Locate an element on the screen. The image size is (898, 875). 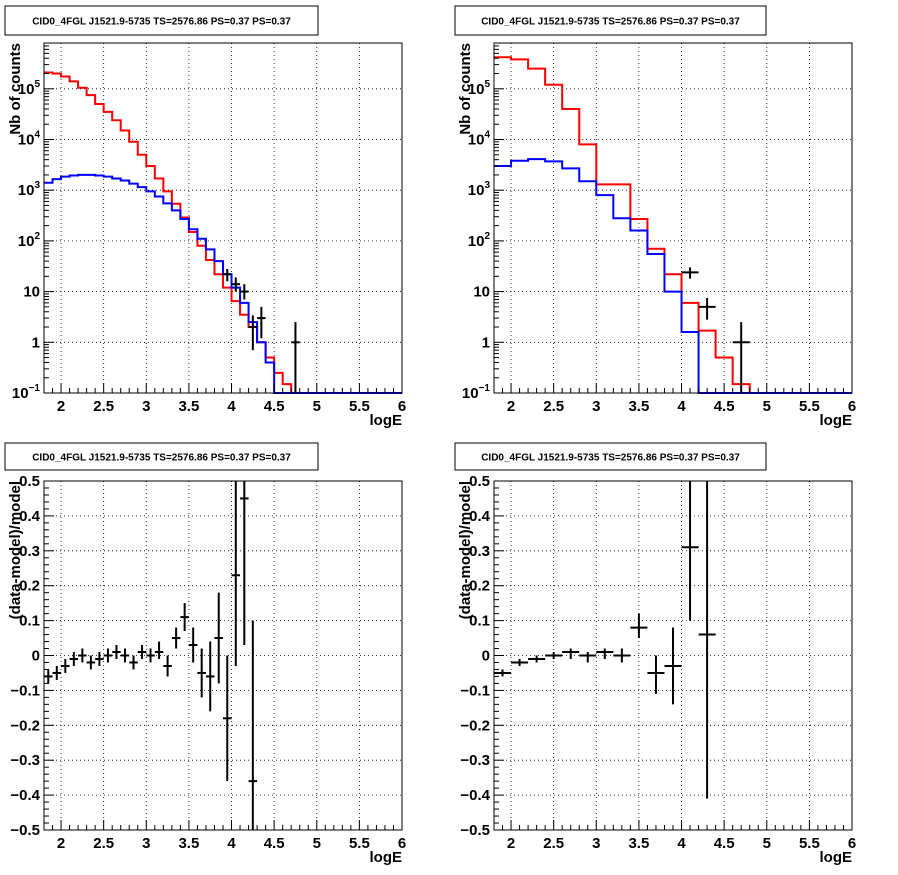
y-tick-label: 1 is located at coordinates (486, 342).